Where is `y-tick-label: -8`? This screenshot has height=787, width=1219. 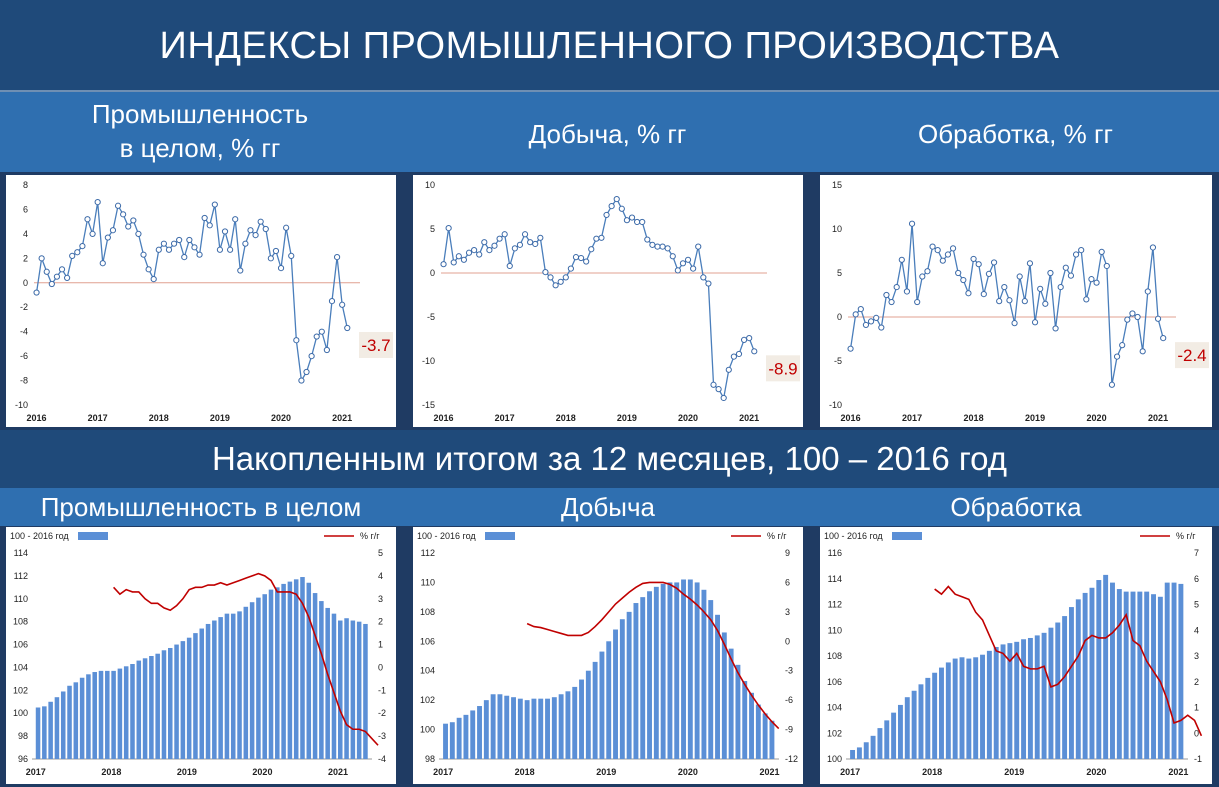 y-tick-label: -8 is located at coordinates (24, 381).